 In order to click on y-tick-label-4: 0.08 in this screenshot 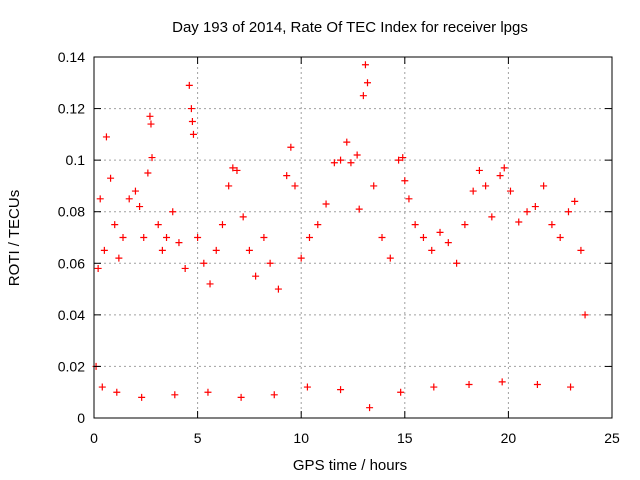, I will do `click(71, 212)`.